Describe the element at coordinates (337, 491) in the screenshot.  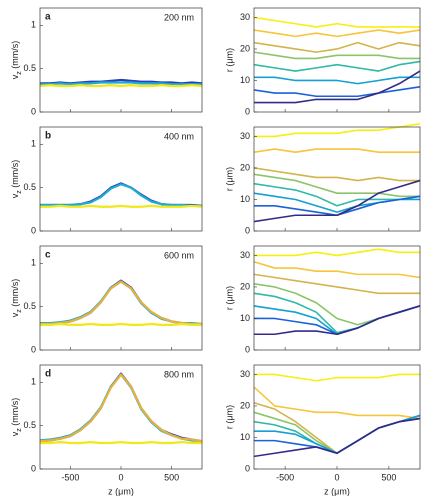
I see `x-axis-label: z (μm)` at that location.